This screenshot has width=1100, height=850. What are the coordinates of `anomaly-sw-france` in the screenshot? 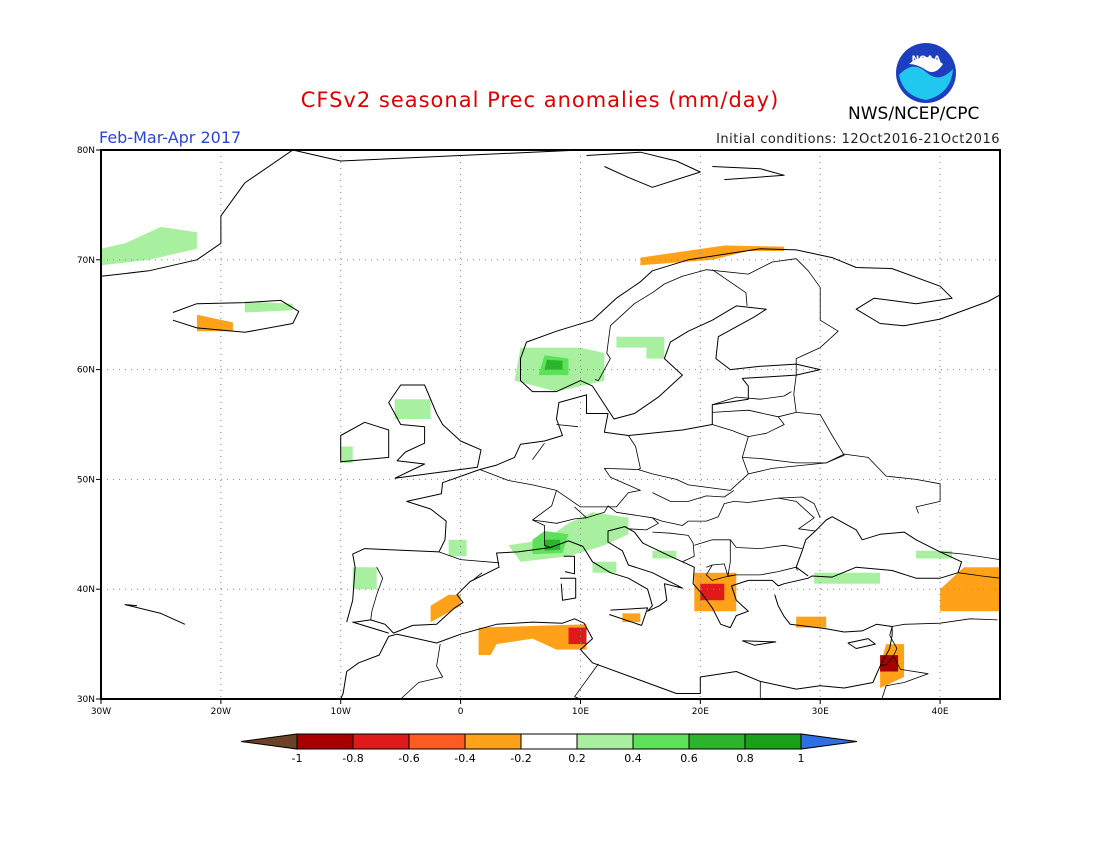 It's located at (457, 548).